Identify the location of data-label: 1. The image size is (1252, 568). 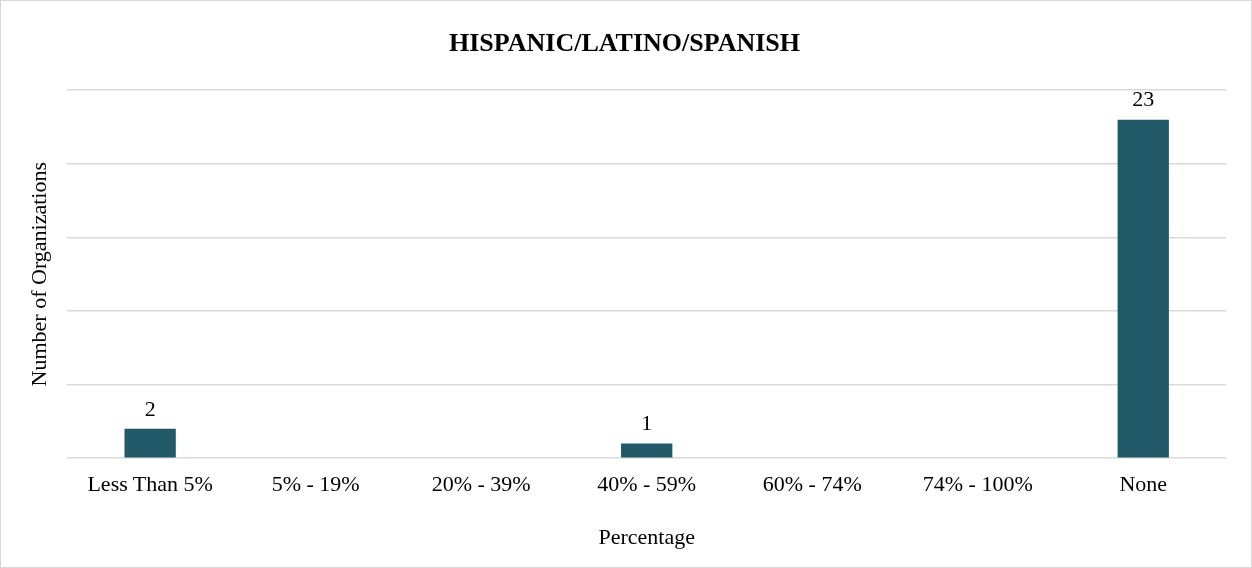
(647, 423).